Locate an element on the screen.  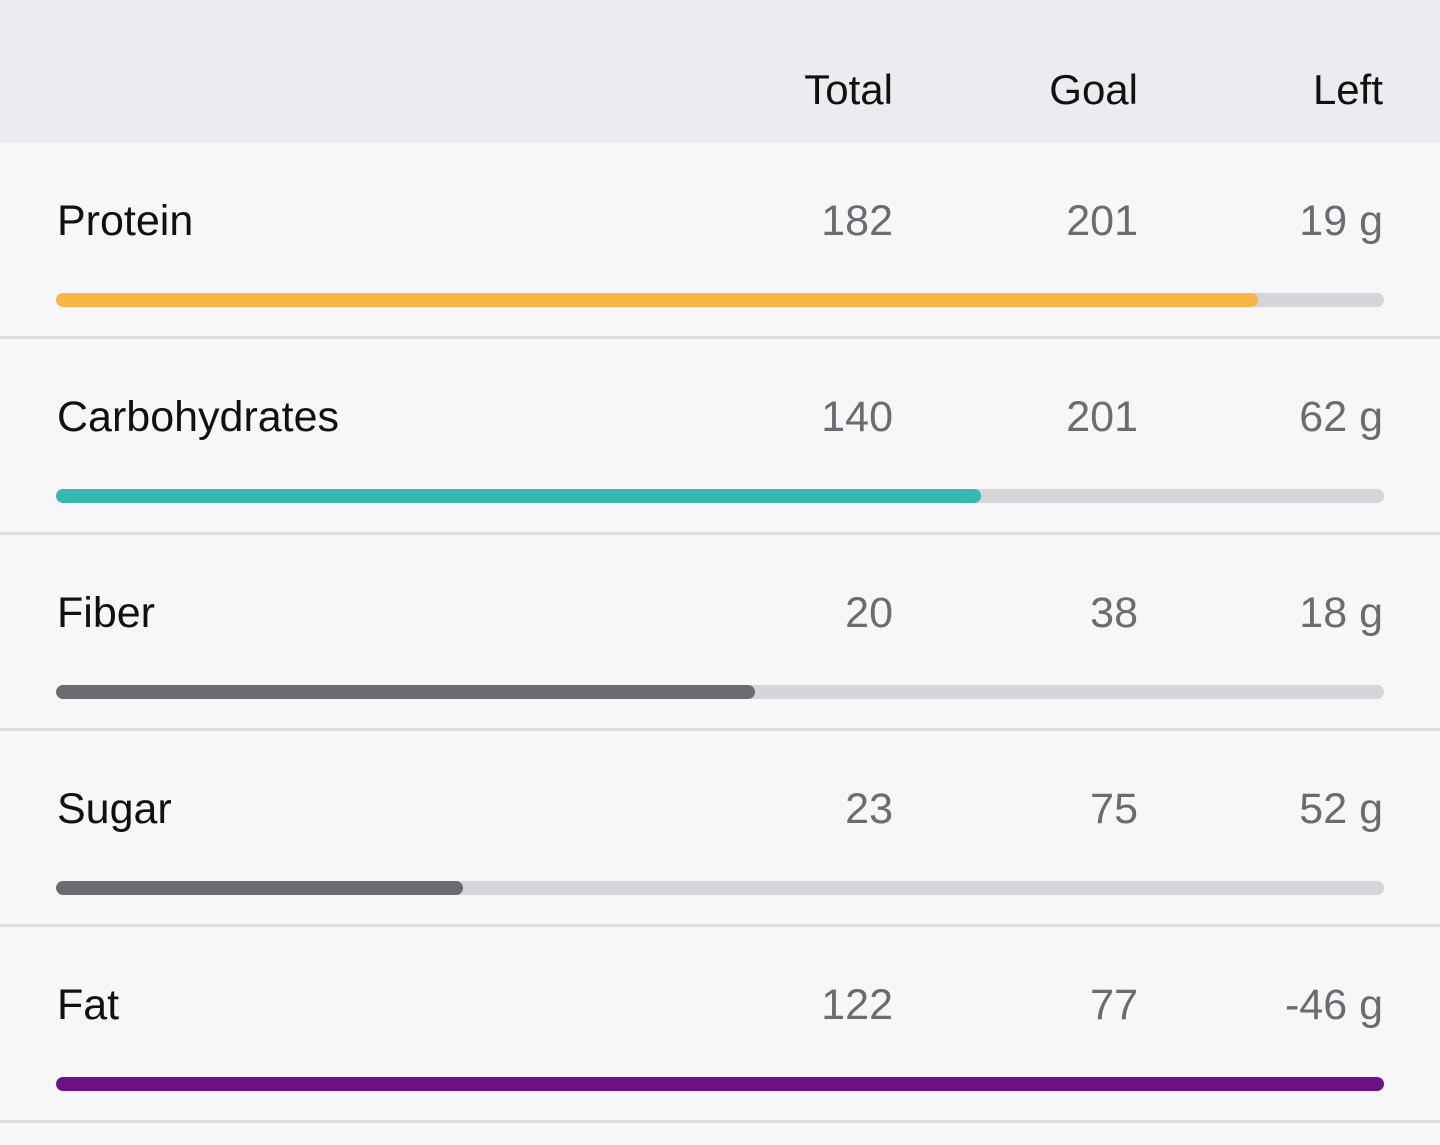
table-header: Total Goal Left is located at coordinates (720, 71).